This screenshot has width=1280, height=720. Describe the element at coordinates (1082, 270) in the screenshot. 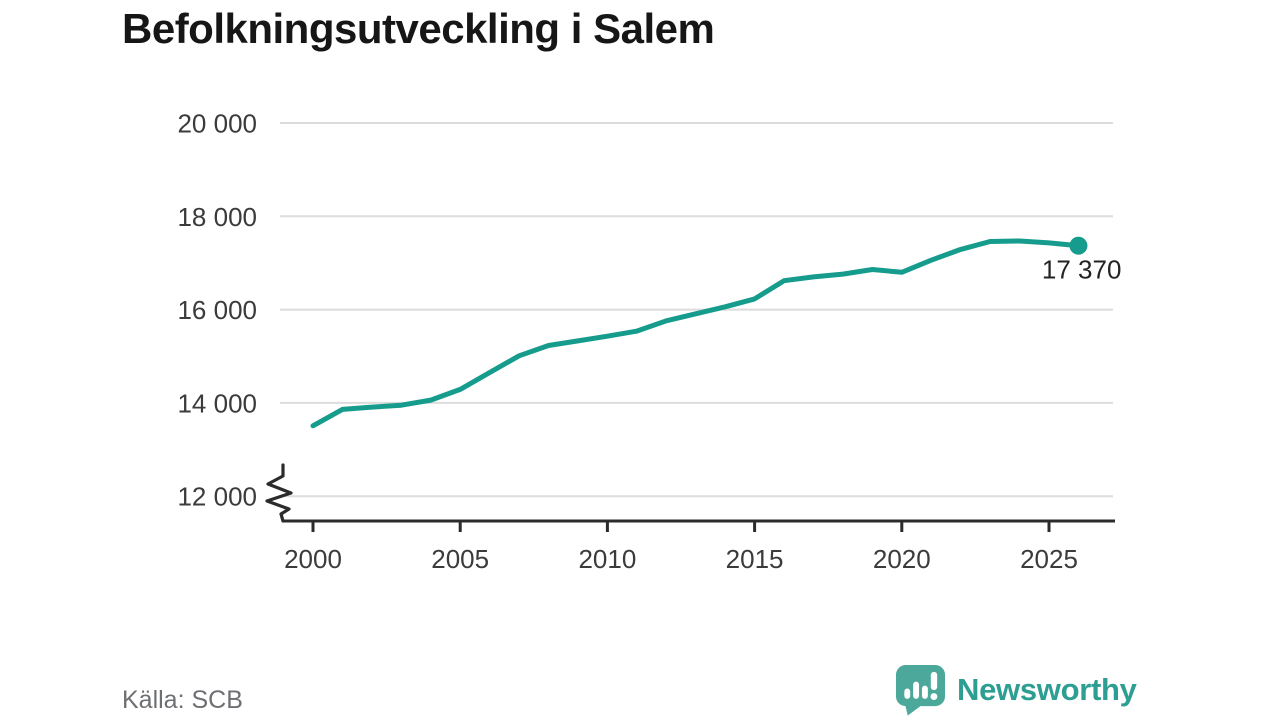

I see `end-value-label: 17 370` at that location.